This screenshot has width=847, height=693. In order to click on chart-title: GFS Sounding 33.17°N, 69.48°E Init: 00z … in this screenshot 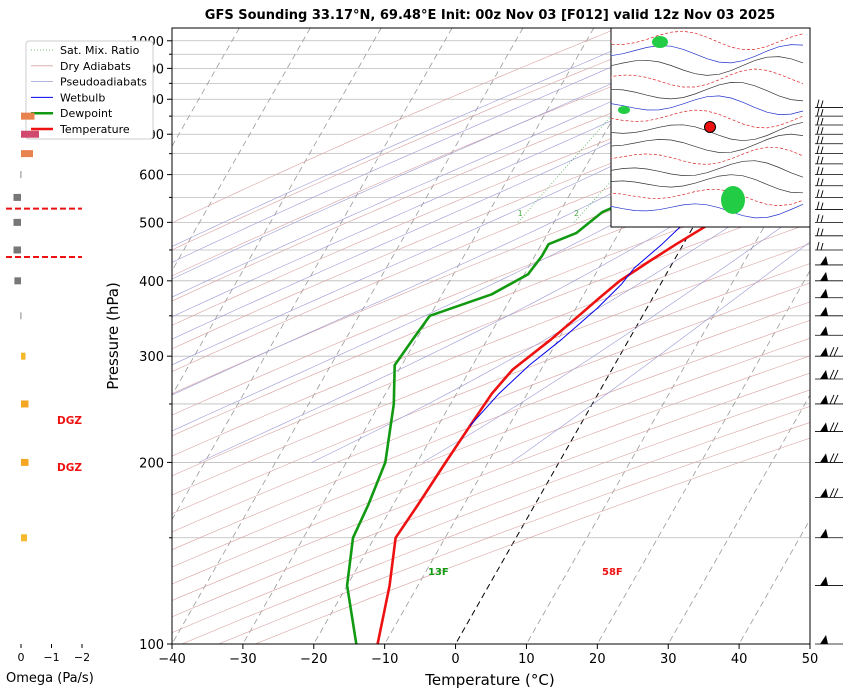, I will do `click(490, 15)`.